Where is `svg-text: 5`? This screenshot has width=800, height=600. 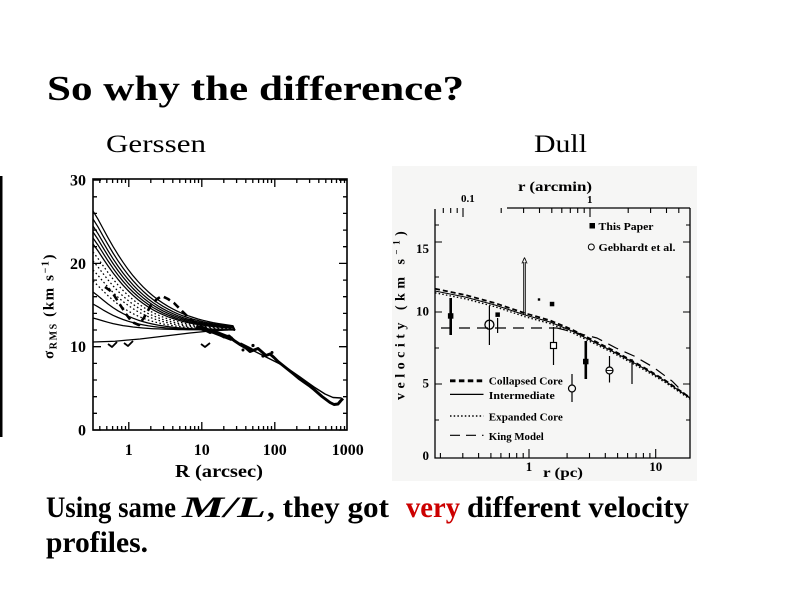 svg-text: 5 is located at coordinates (426, 383).